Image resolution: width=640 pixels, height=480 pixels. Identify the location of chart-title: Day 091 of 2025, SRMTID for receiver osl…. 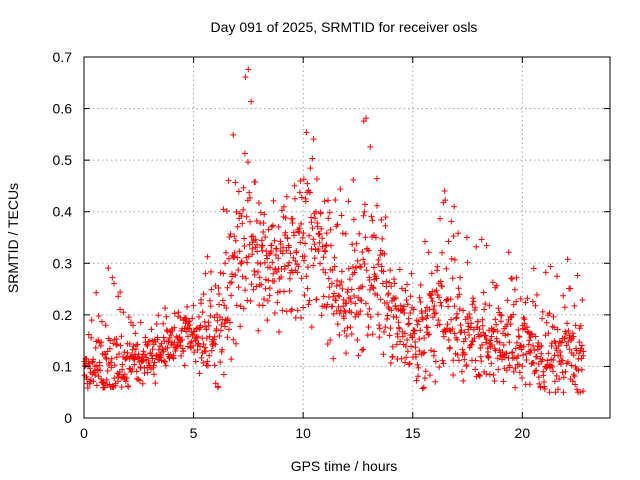
(344, 27).